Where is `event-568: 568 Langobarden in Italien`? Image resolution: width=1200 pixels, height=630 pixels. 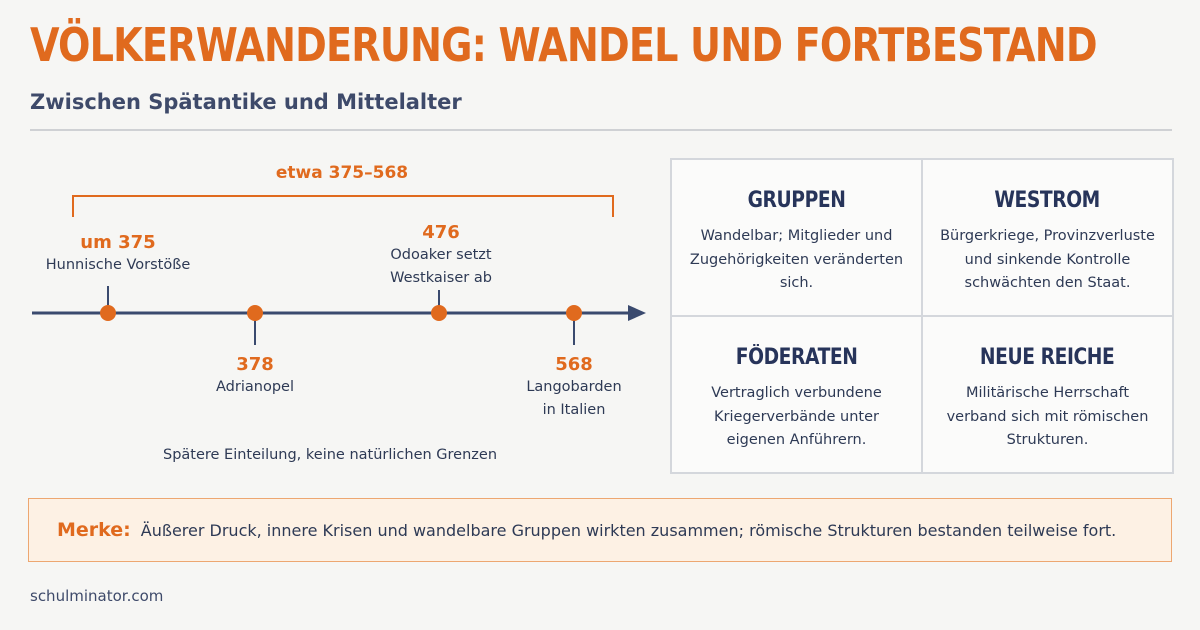
event-568: 568 Langobarden in Italien is located at coordinates (573, 388).